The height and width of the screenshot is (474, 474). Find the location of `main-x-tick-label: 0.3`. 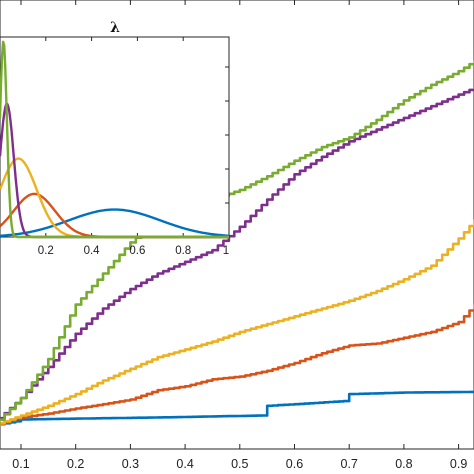

main-x-tick-label: 0.3 is located at coordinates (130, 464).